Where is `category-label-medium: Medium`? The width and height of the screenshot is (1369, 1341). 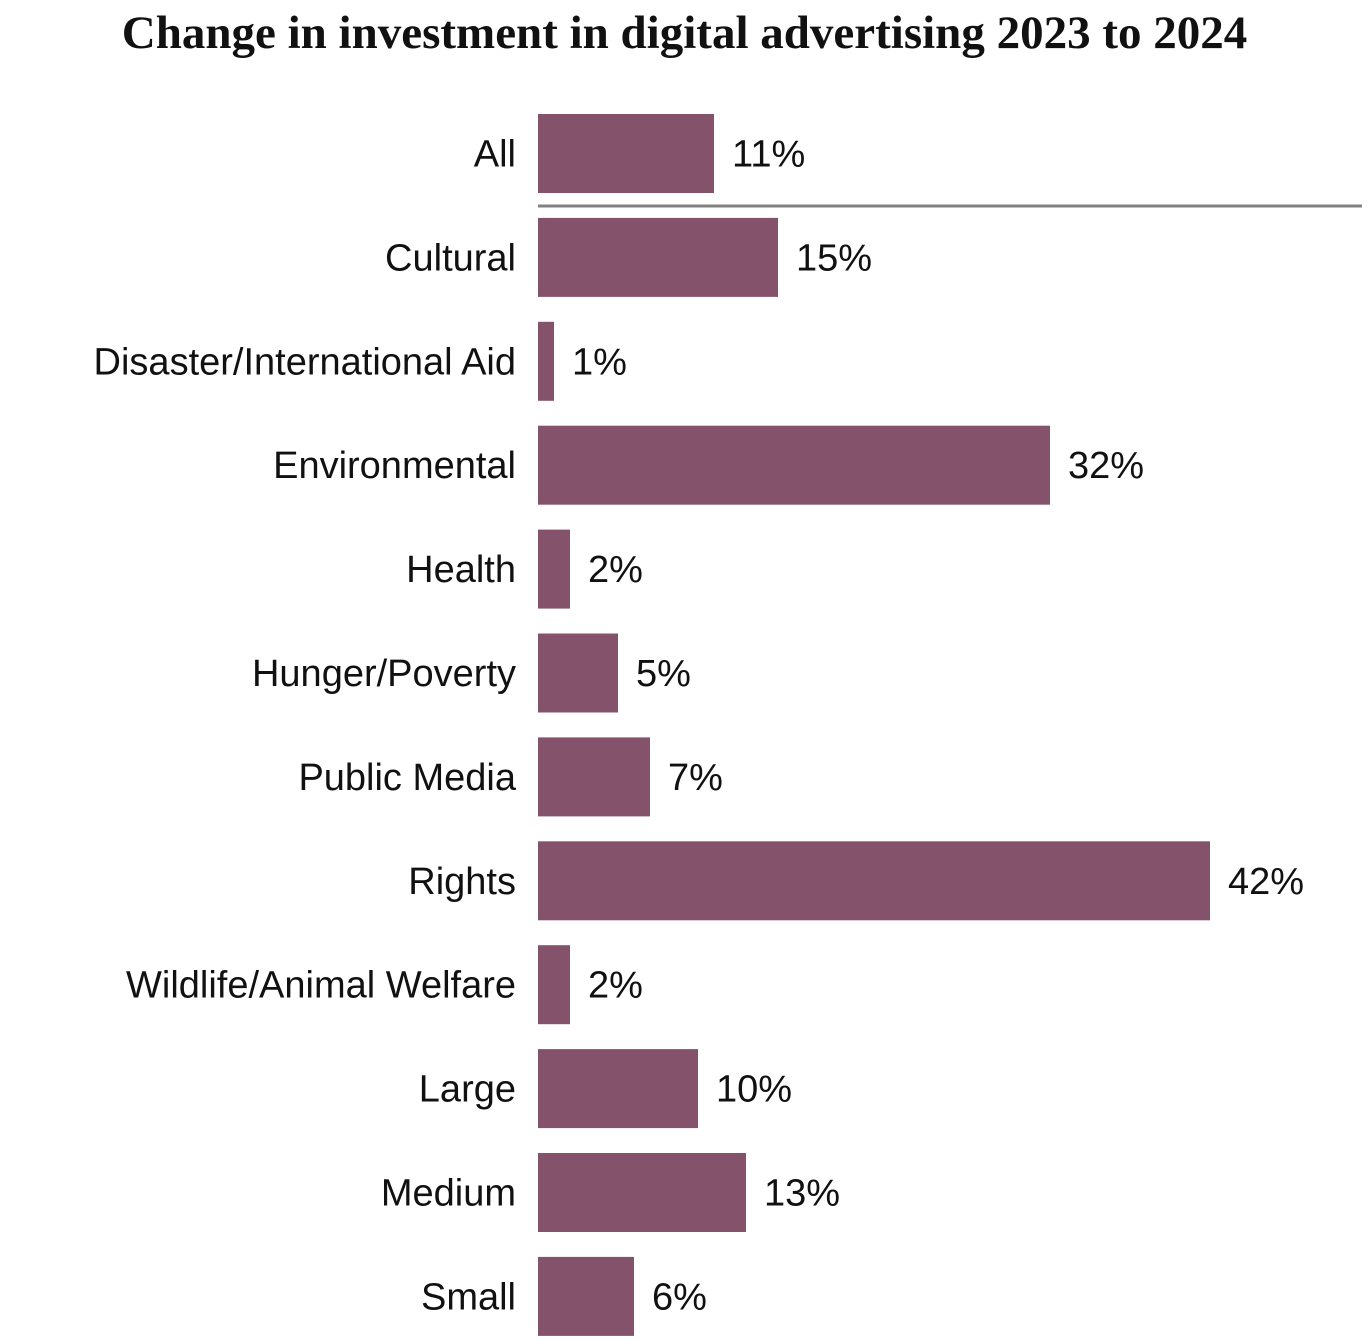
category-label-medium: Medium is located at coordinates (448, 1194).